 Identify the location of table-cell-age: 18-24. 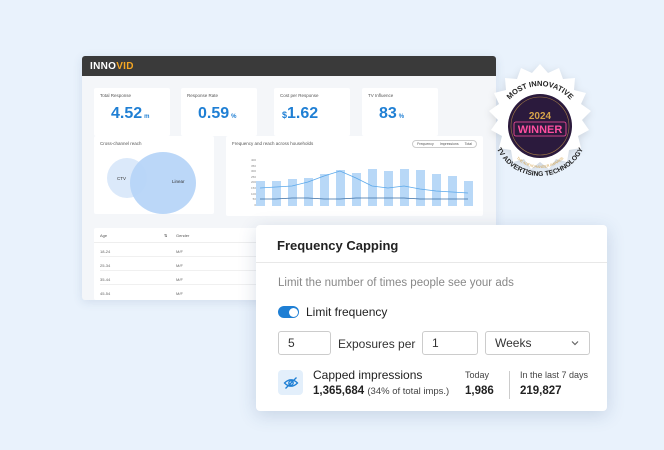
(105, 251).